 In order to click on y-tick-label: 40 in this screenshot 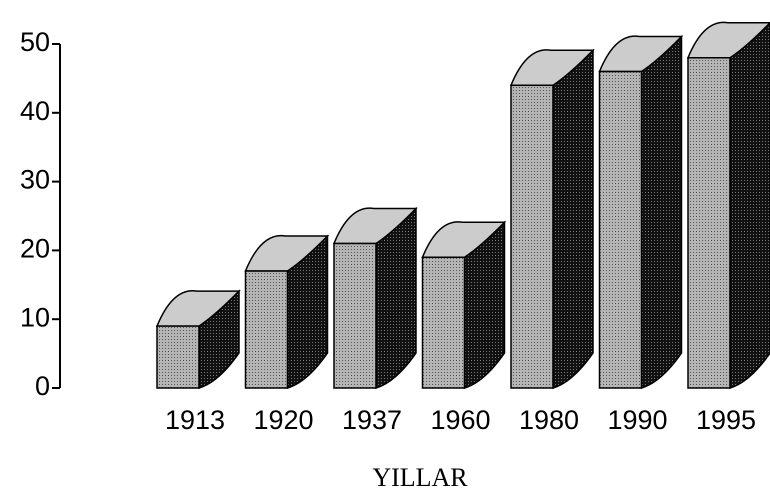, I will do `click(35, 111)`.